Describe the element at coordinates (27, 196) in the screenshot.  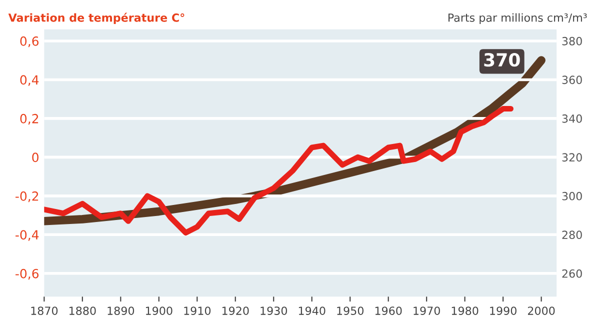
I see `y-tick-label: -0,2` at that location.